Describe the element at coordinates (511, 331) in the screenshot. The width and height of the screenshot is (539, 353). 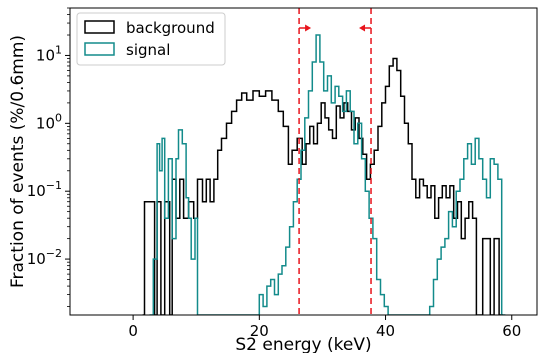
I see `x-tick-label: 60` at that location.